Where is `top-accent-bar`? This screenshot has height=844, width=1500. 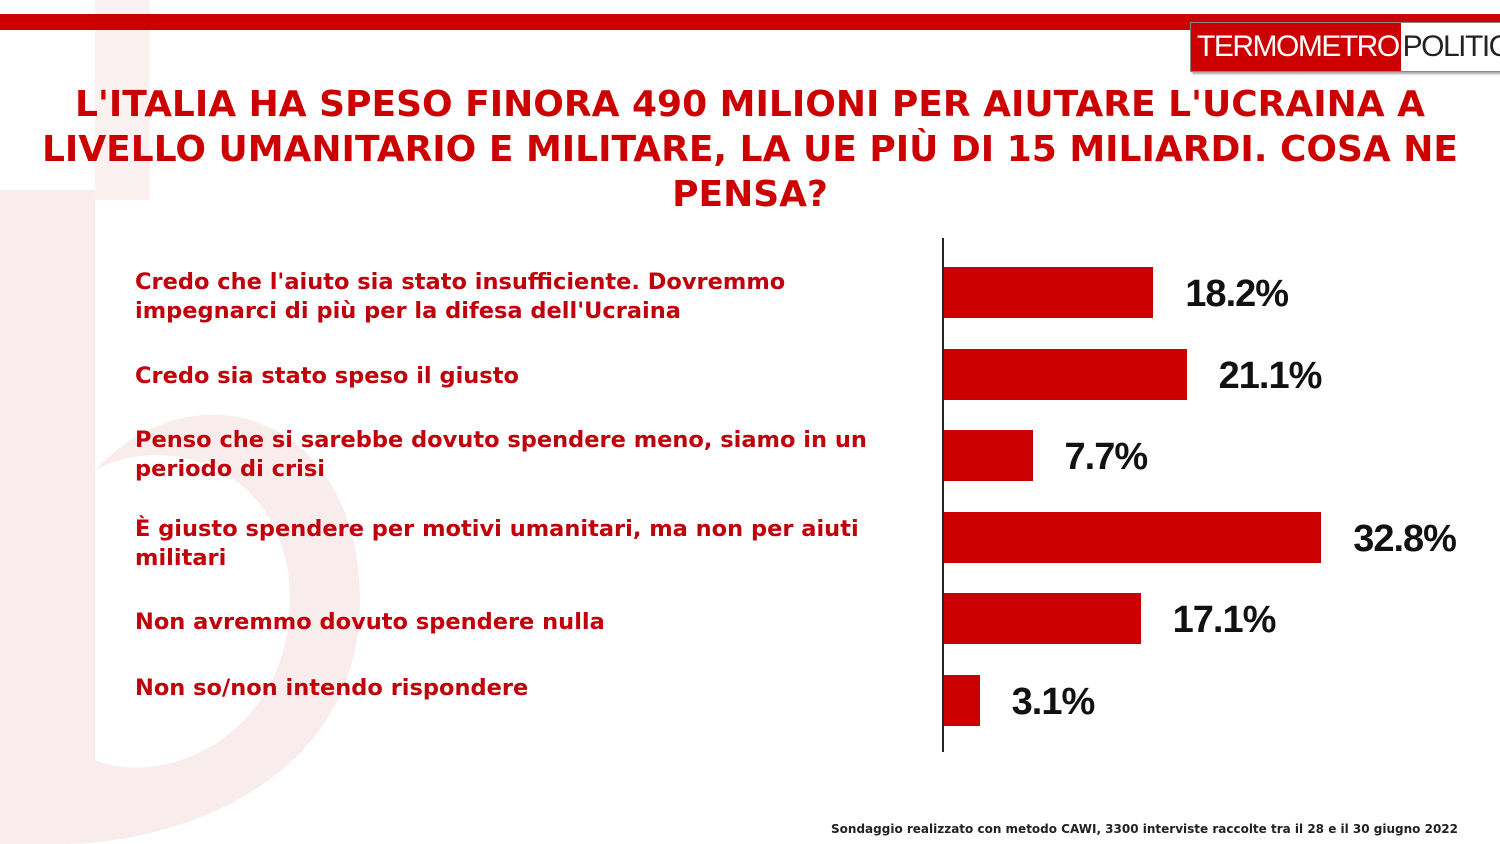 top-accent-bar is located at coordinates (750, 22).